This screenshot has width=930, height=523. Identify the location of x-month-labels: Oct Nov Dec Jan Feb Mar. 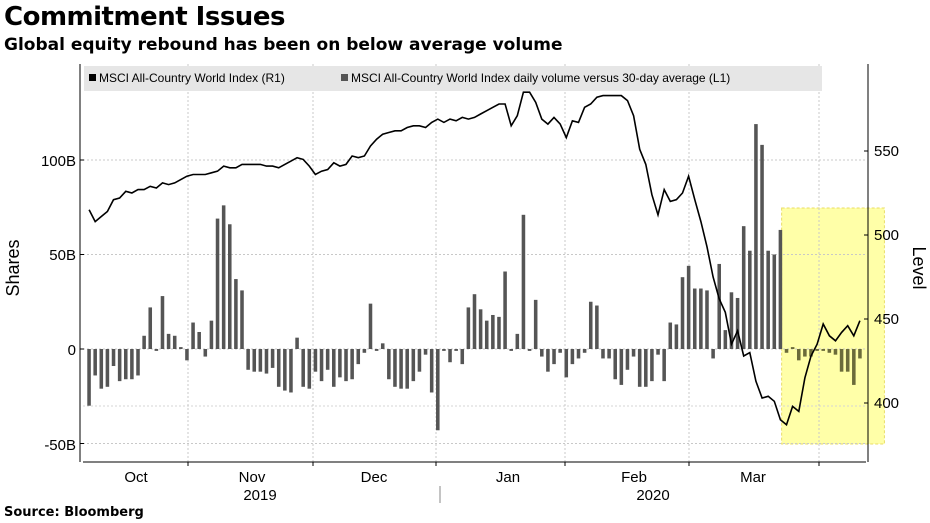
(445, 477).